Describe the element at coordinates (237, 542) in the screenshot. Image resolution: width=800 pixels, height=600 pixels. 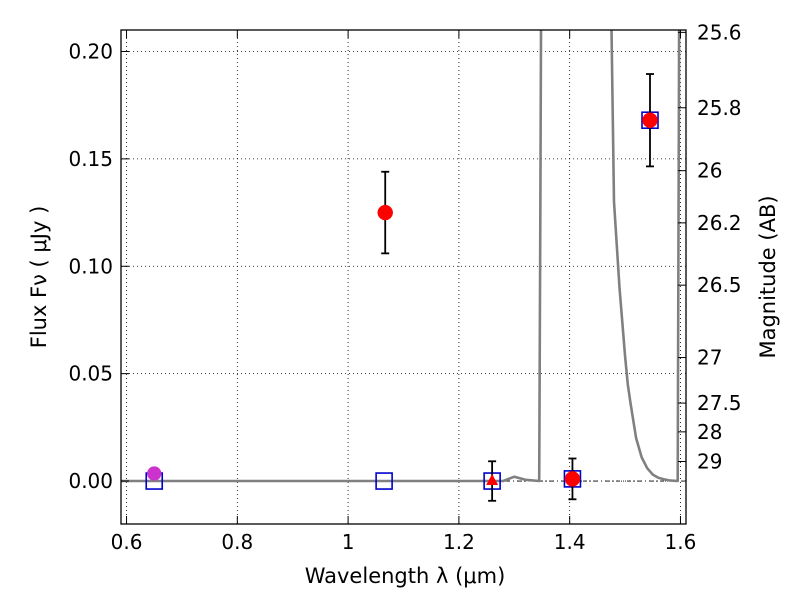
I see `x-tick-label: 0.8` at that location.